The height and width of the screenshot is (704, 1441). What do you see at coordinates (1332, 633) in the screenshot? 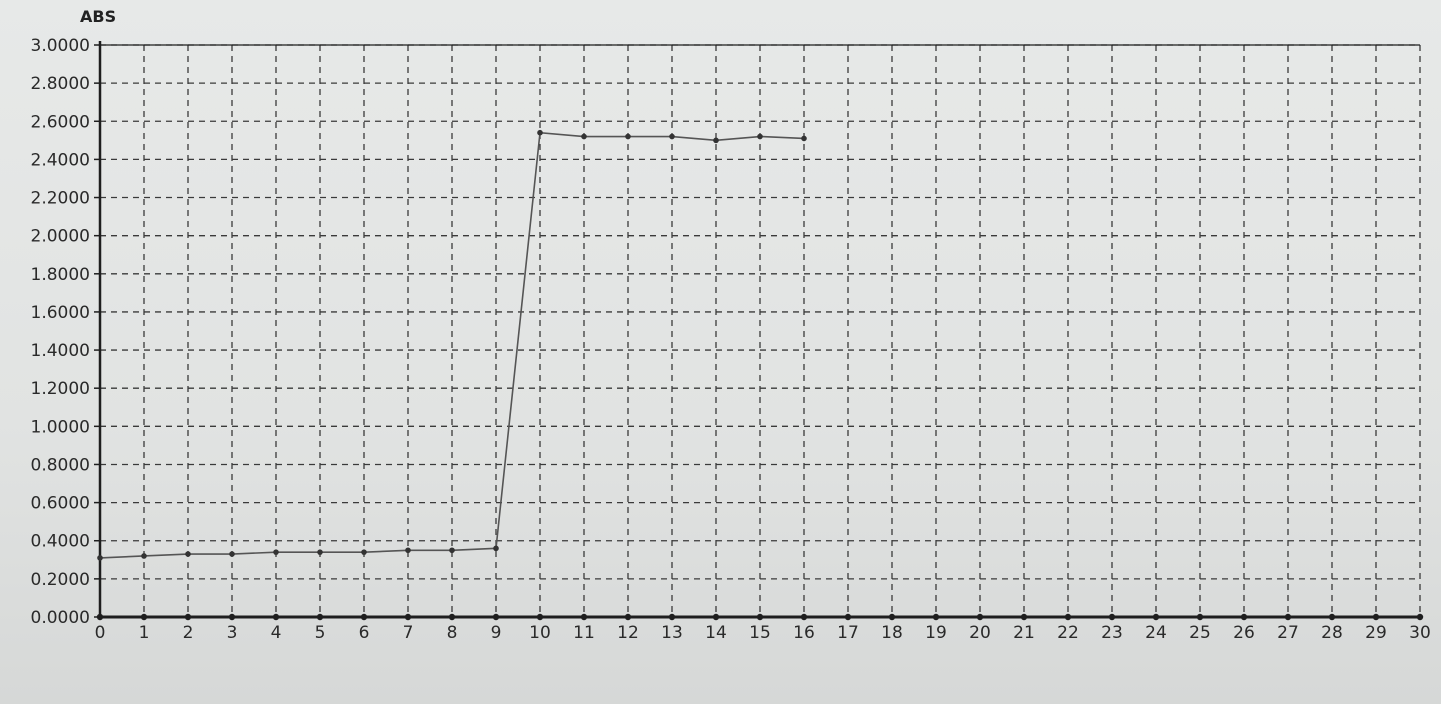
I see `x-tick-label: 28` at bounding box center [1332, 633].